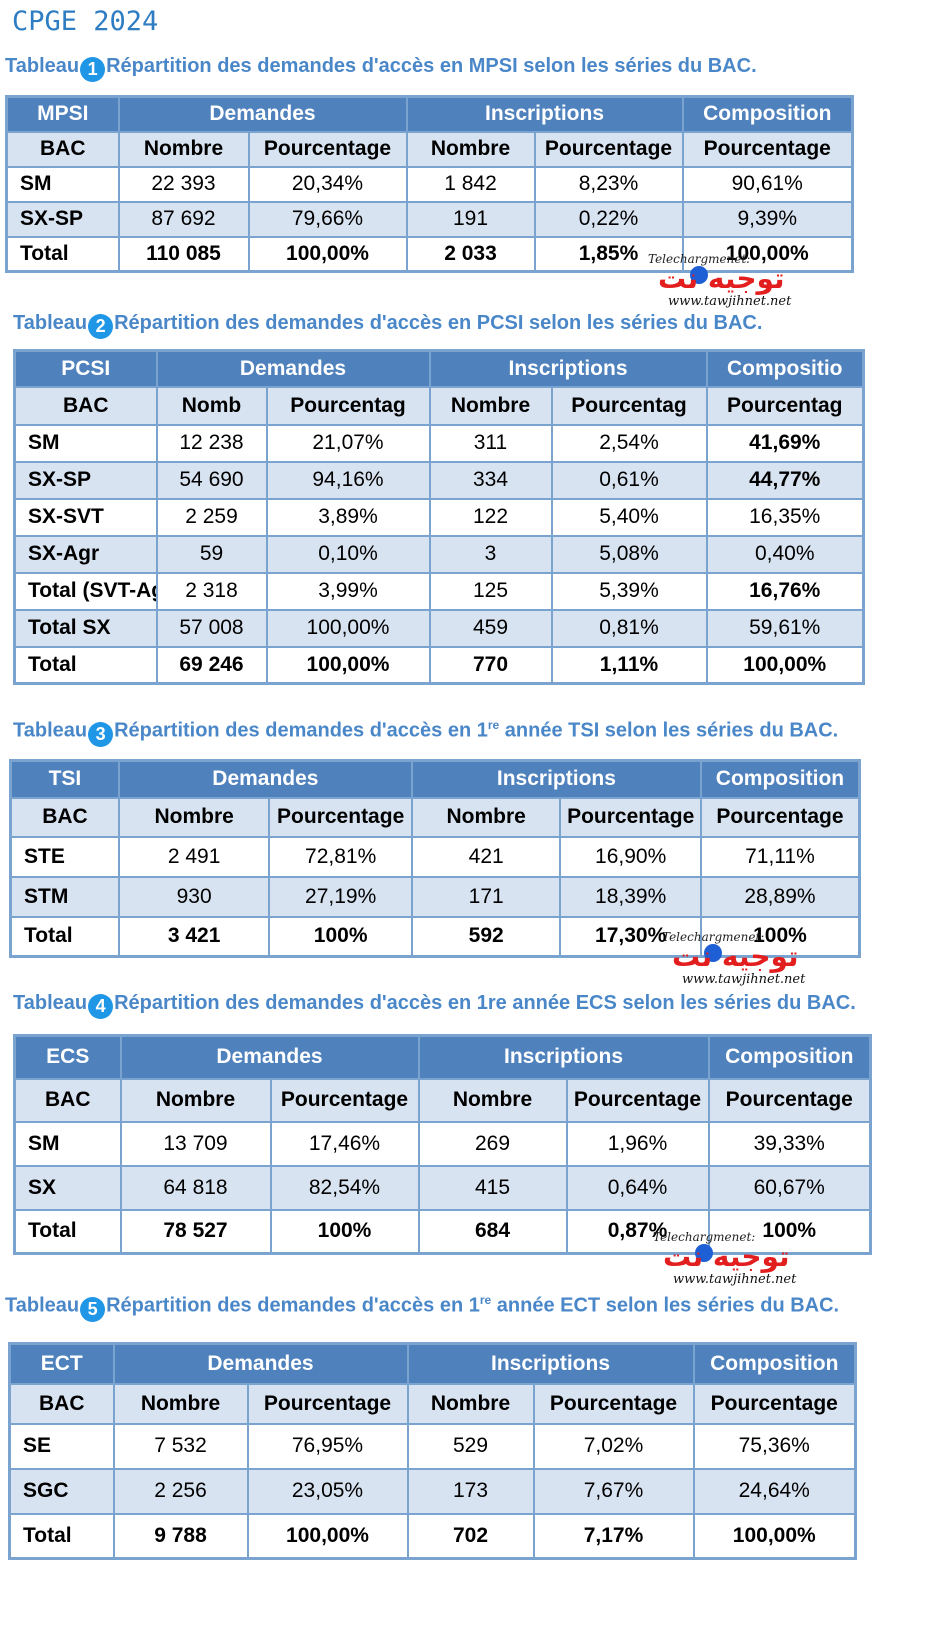 This screenshot has width=931, height=1627. Describe the element at coordinates (608, 184) in the screenshot. I see `table-cell: 8,23%` at that location.